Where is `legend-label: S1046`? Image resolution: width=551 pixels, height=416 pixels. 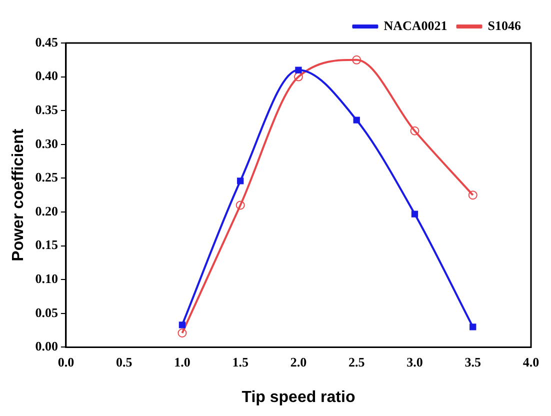
legend-label: S1046 is located at coordinates (505, 25).